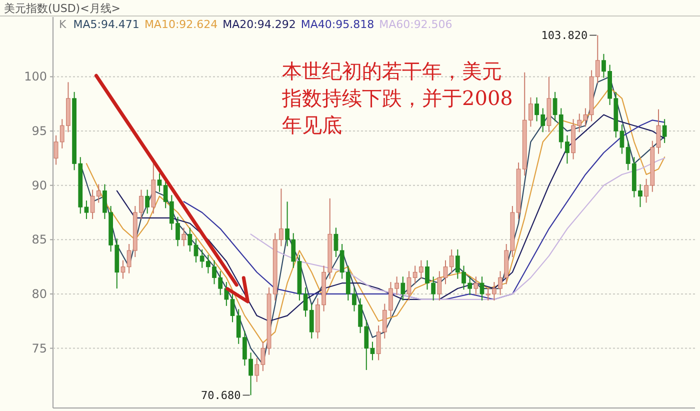 This screenshot has width=700, height=411. What do you see at coordinates (39, 348) in the screenshot?
I see `y-tick-label: 75` at bounding box center [39, 348].